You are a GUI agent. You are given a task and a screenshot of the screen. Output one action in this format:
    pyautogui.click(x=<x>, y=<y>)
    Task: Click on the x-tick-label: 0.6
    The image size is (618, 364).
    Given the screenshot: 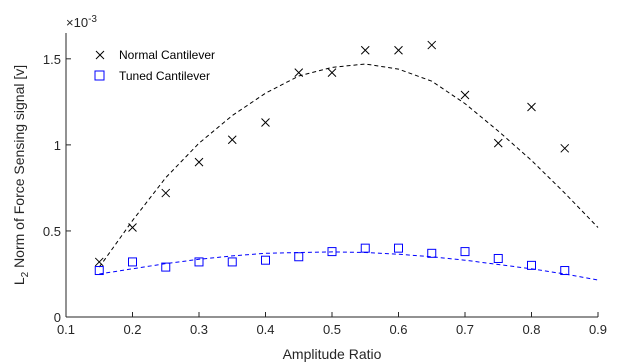 What is the action you would take?
    pyautogui.click(x=398, y=329)
    